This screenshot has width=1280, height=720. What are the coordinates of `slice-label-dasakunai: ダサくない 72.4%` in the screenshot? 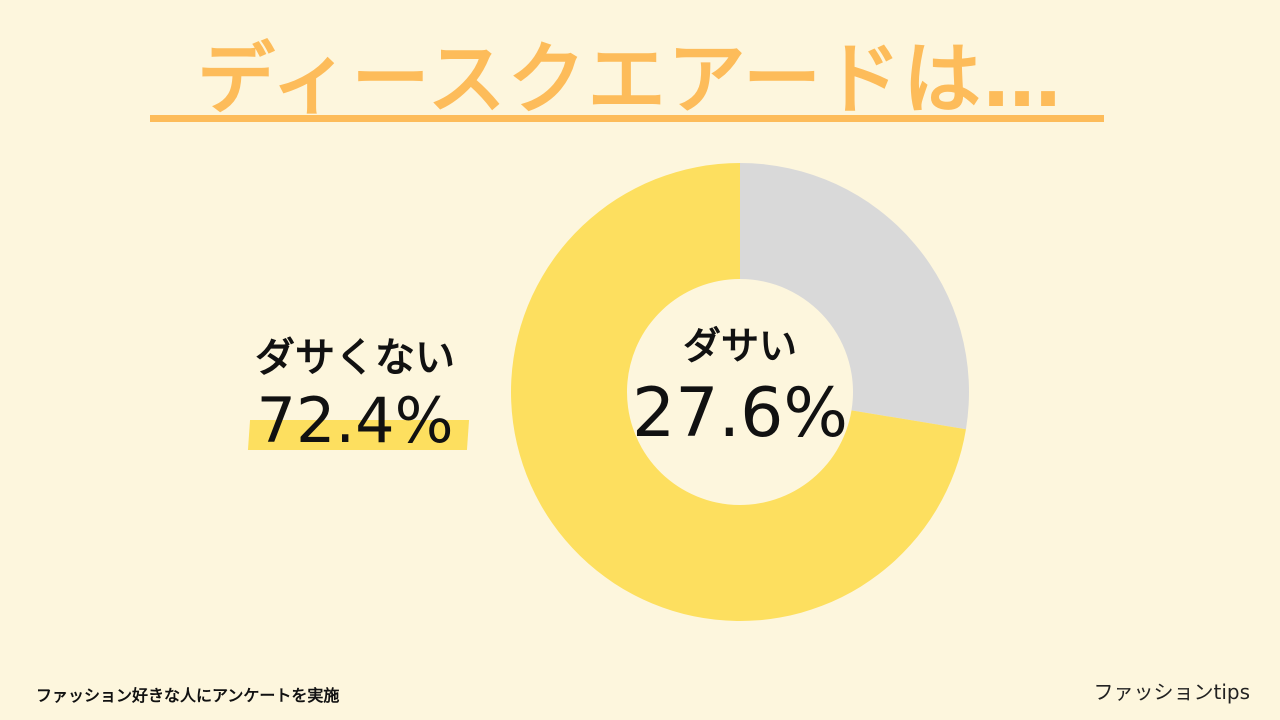 It's located at (355, 393).